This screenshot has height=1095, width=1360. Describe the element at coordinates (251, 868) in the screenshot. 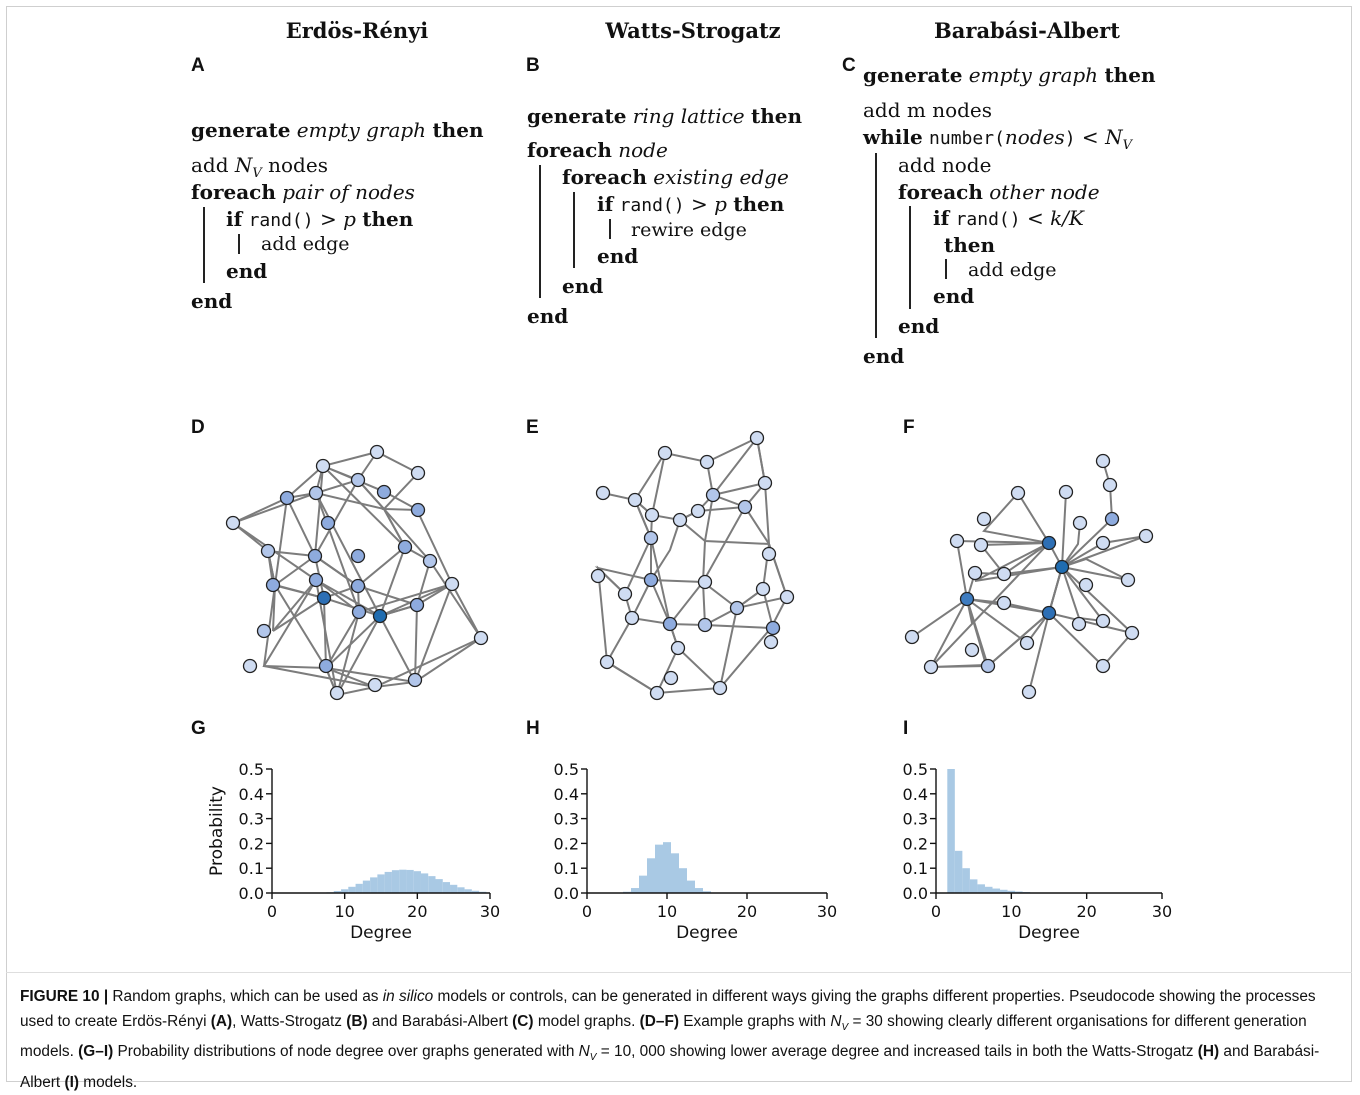

I see `y-tick-label: 0.1` at that location.